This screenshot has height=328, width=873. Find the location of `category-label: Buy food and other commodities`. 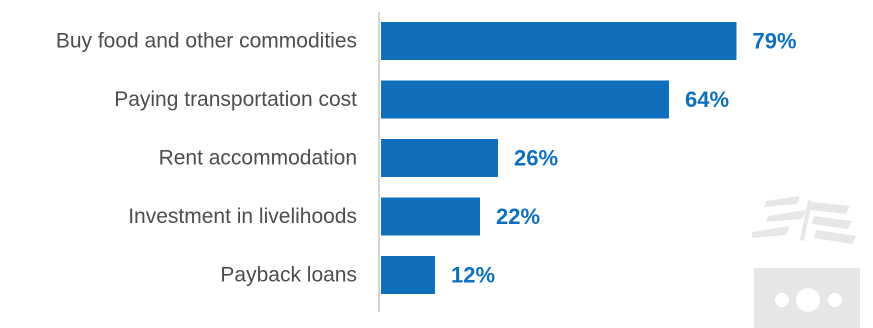

category-label: Buy food and other commodities is located at coordinates (206, 41).